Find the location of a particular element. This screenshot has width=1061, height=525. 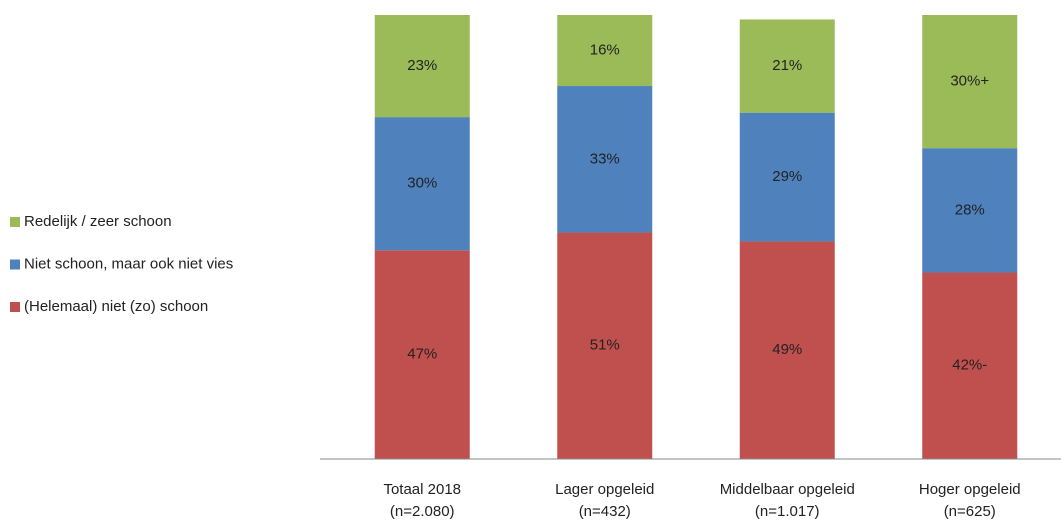

value-label: 30% is located at coordinates (422, 183).